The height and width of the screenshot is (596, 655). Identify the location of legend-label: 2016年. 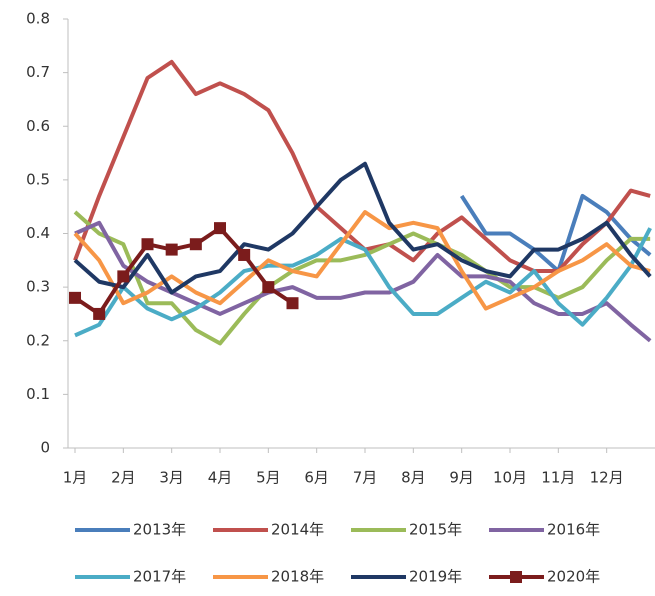
(573, 530).